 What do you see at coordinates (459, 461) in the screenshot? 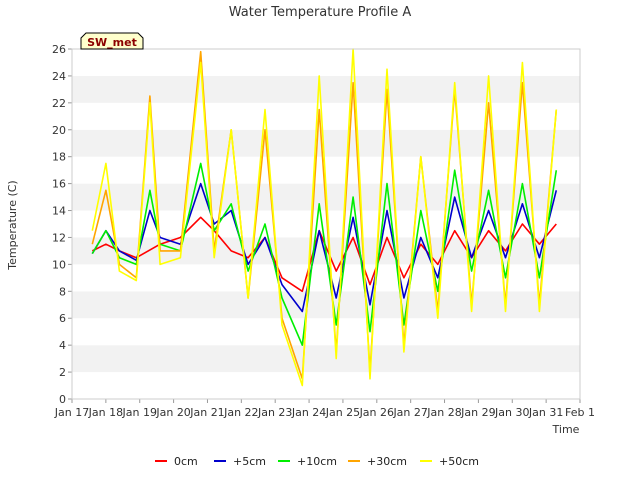
I see `legend-label: +50cm` at bounding box center [459, 461].